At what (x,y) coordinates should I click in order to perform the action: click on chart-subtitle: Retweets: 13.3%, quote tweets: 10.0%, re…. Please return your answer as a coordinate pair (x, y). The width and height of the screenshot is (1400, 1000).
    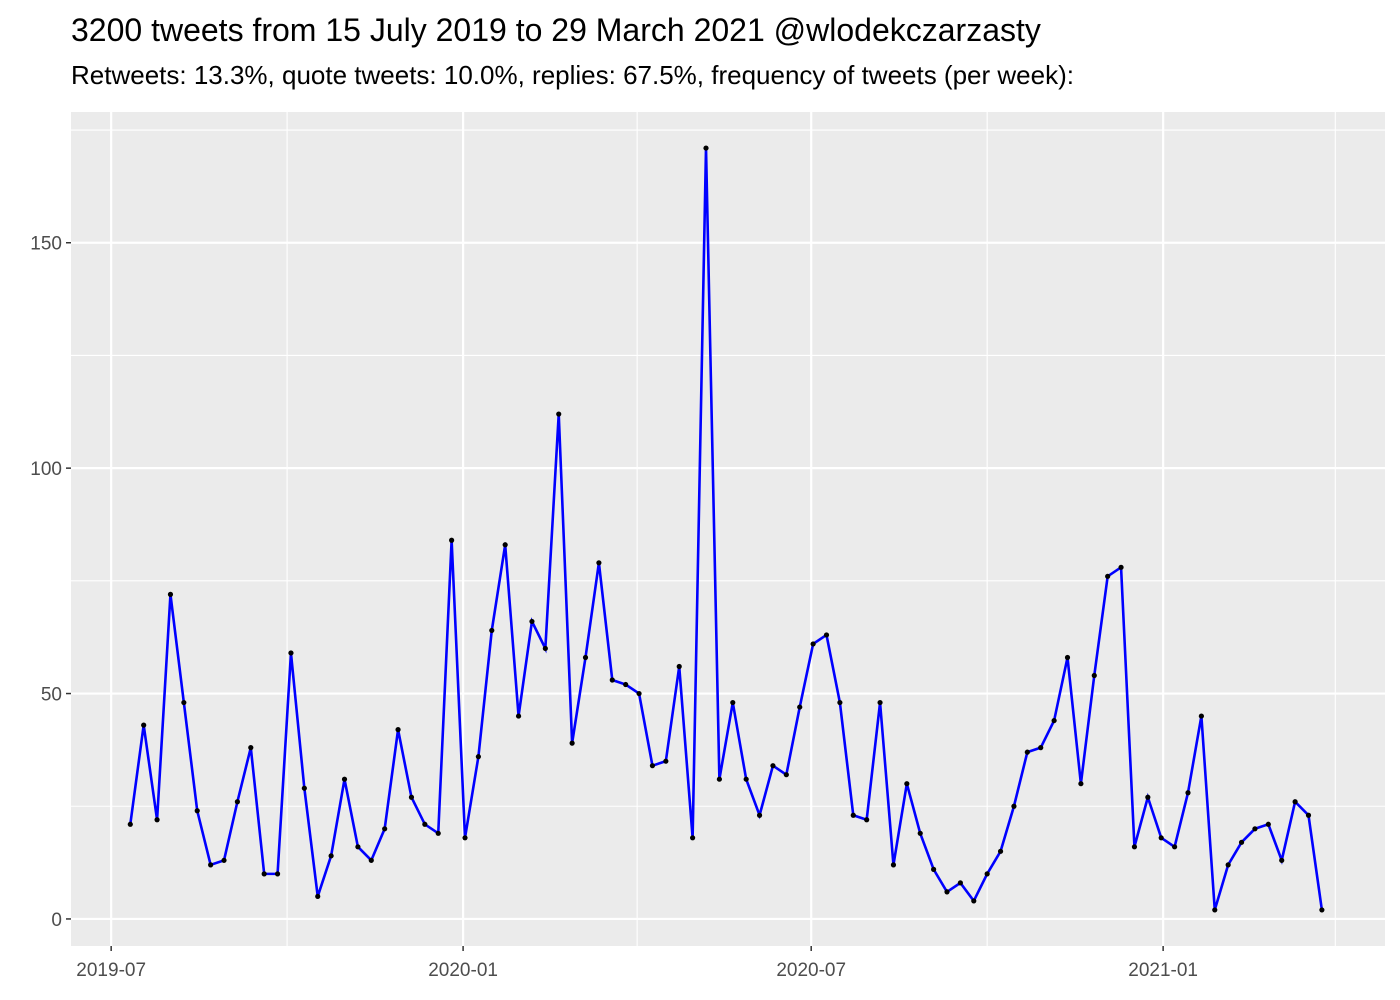
    Looking at the image, I should click on (572, 75).